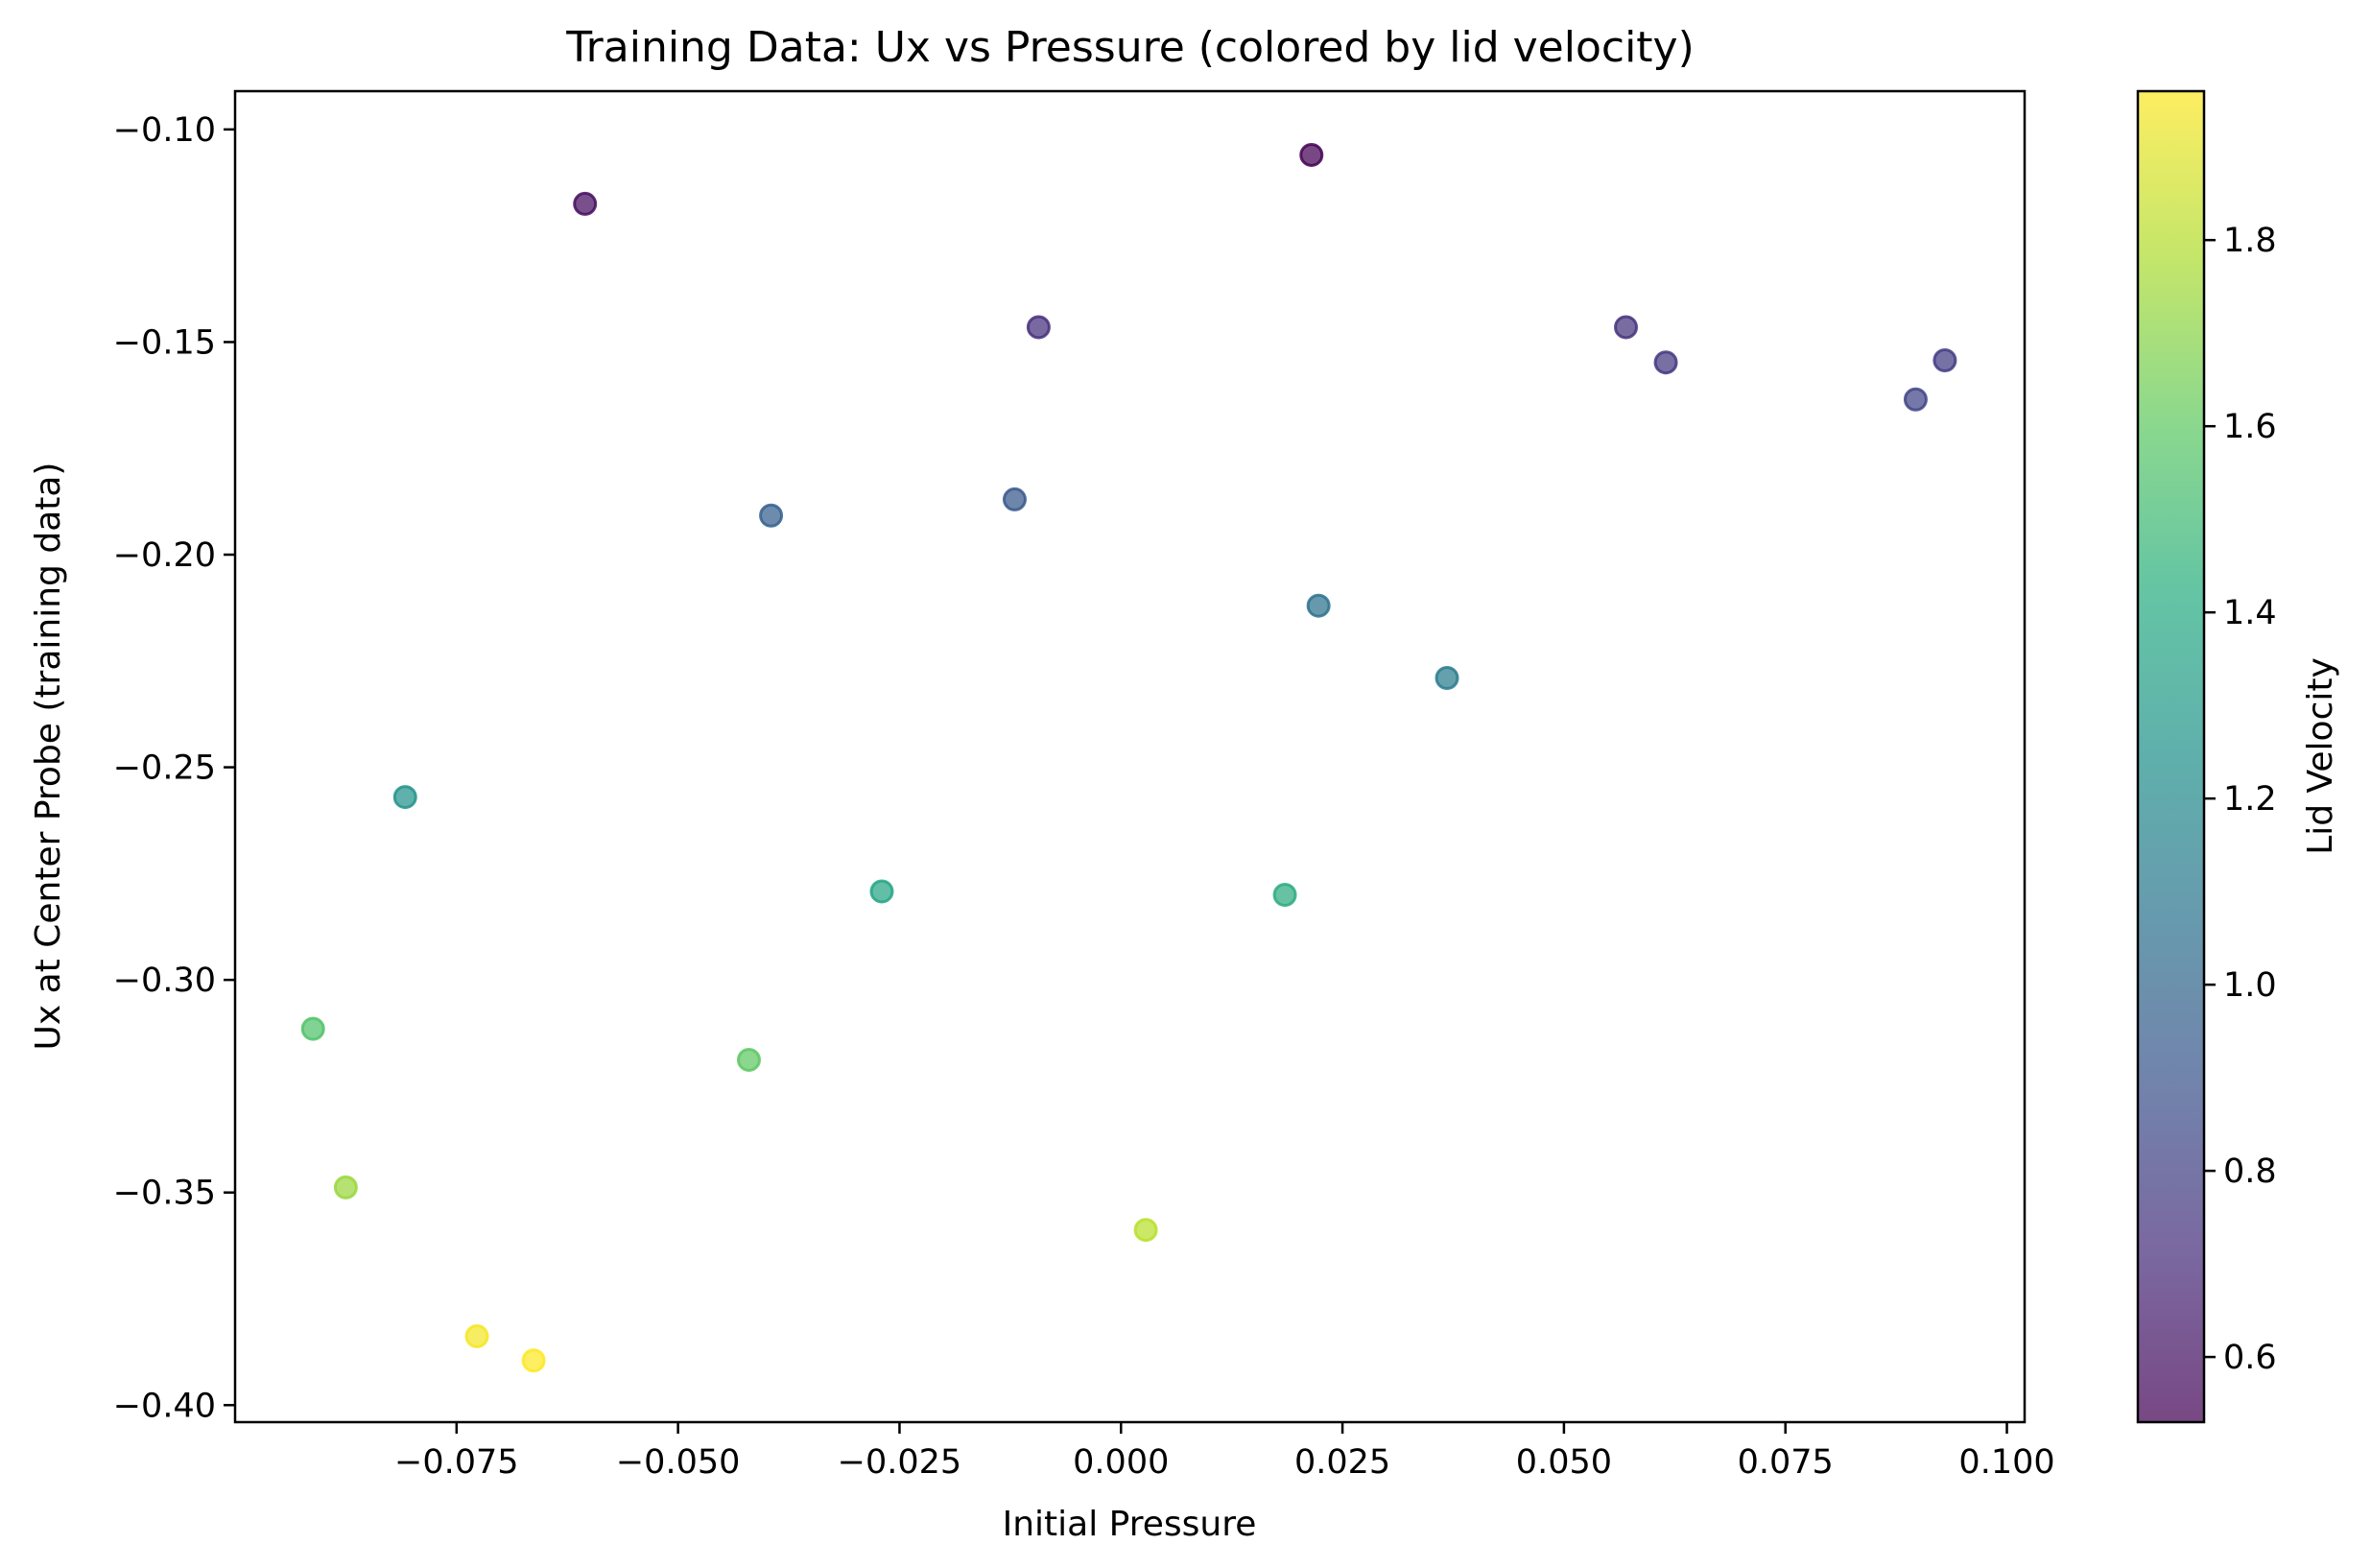 This screenshot has width=2371, height=1568. I want to click on y-tick-label: −0.30, so click(164, 981).